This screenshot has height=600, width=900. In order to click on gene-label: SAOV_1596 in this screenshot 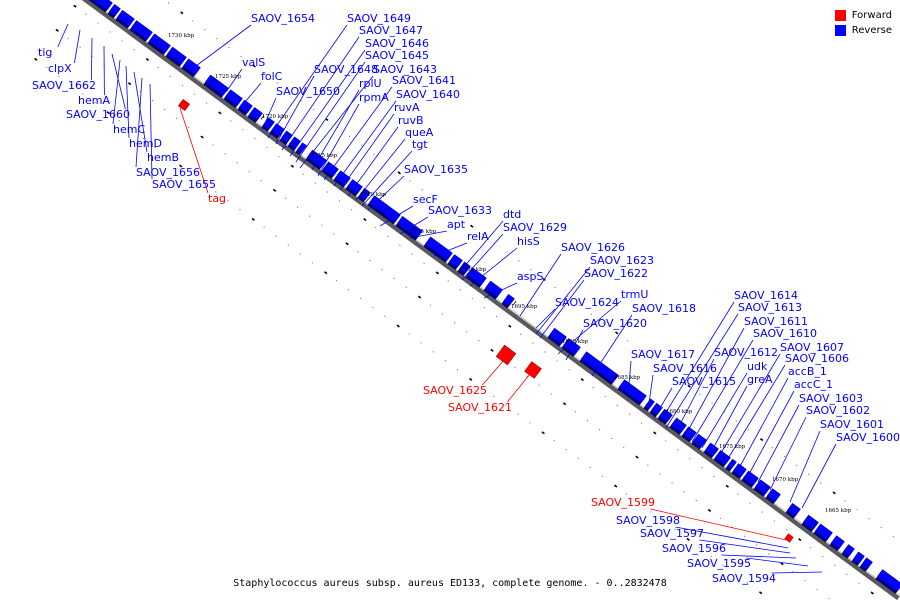, I will do `click(694, 548)`.